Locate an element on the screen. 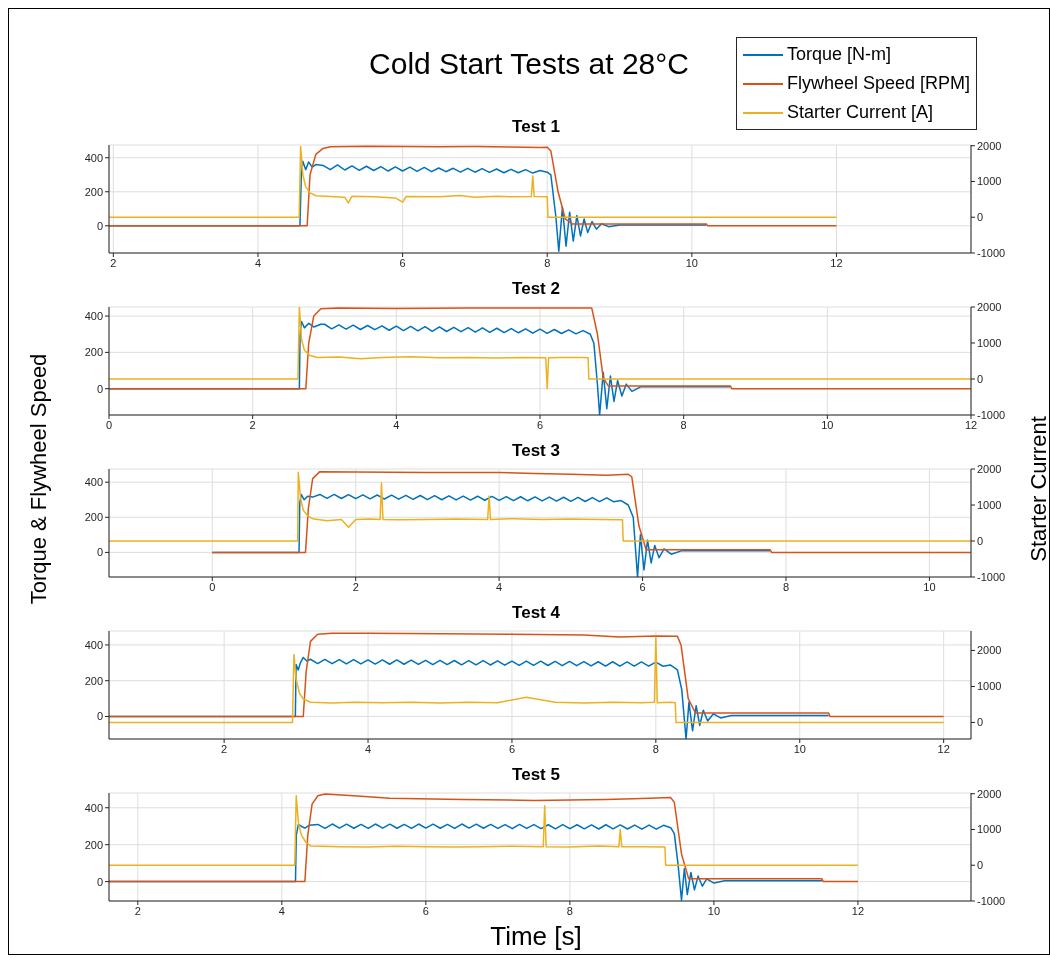 The width and height of the screenshot is (1050, 958). x-axis-title: Time [s] is located at coordinates (536, 936).